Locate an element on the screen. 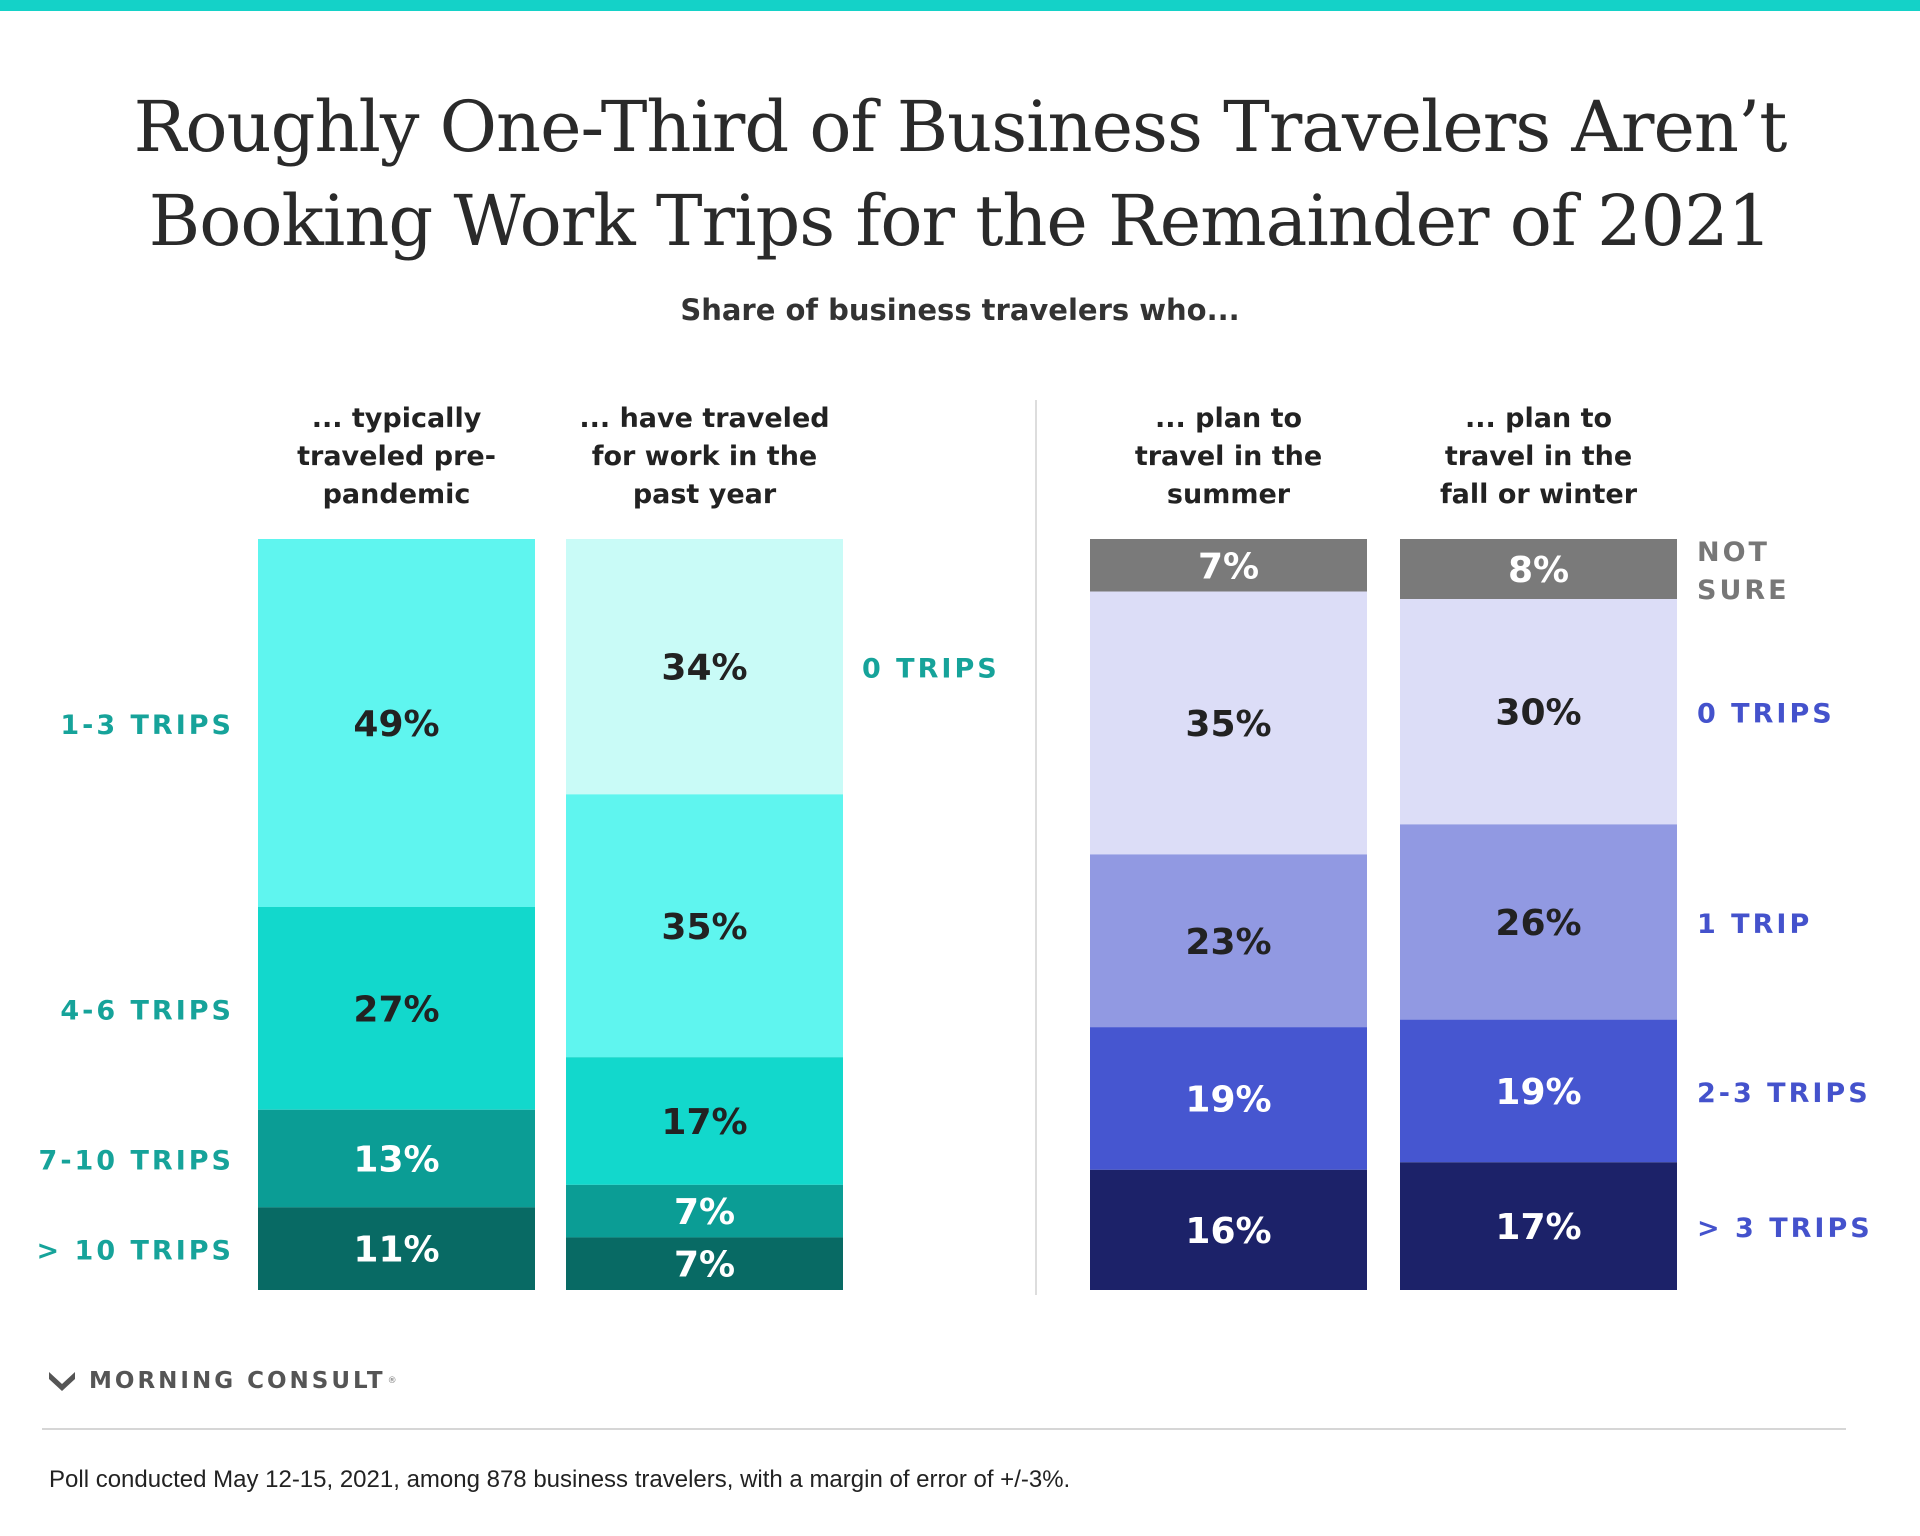  legend-label-left: 7-10 TRIPS is located at coordinates (136, 1161).